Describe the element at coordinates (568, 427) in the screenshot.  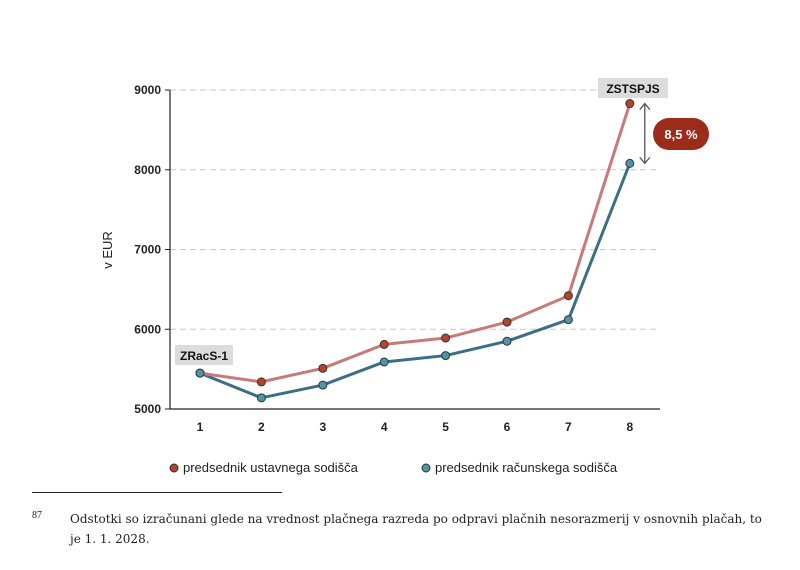
I see `x-tick-label-7: 7` at that location.